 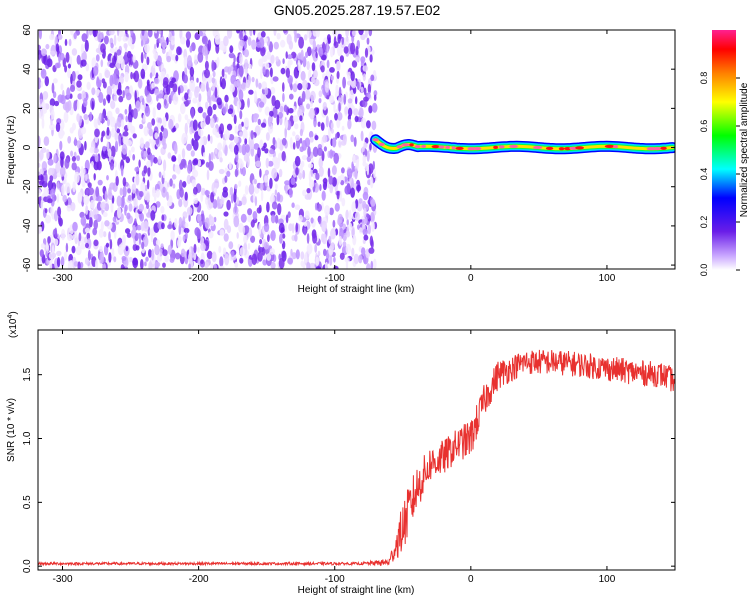 I want to click on signal-peak, so click(x=579, y=148).